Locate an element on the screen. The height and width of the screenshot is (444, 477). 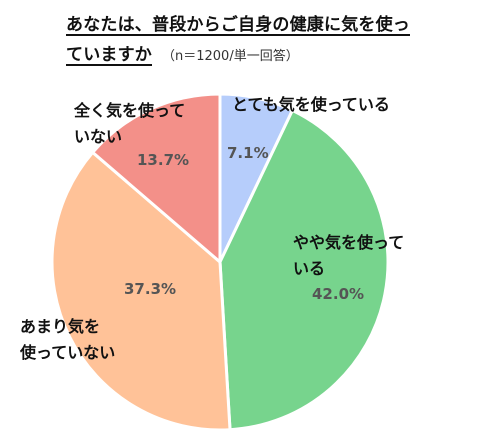
sample-note: （n＝1200/単一回答） is located at coordinates (230, 56).